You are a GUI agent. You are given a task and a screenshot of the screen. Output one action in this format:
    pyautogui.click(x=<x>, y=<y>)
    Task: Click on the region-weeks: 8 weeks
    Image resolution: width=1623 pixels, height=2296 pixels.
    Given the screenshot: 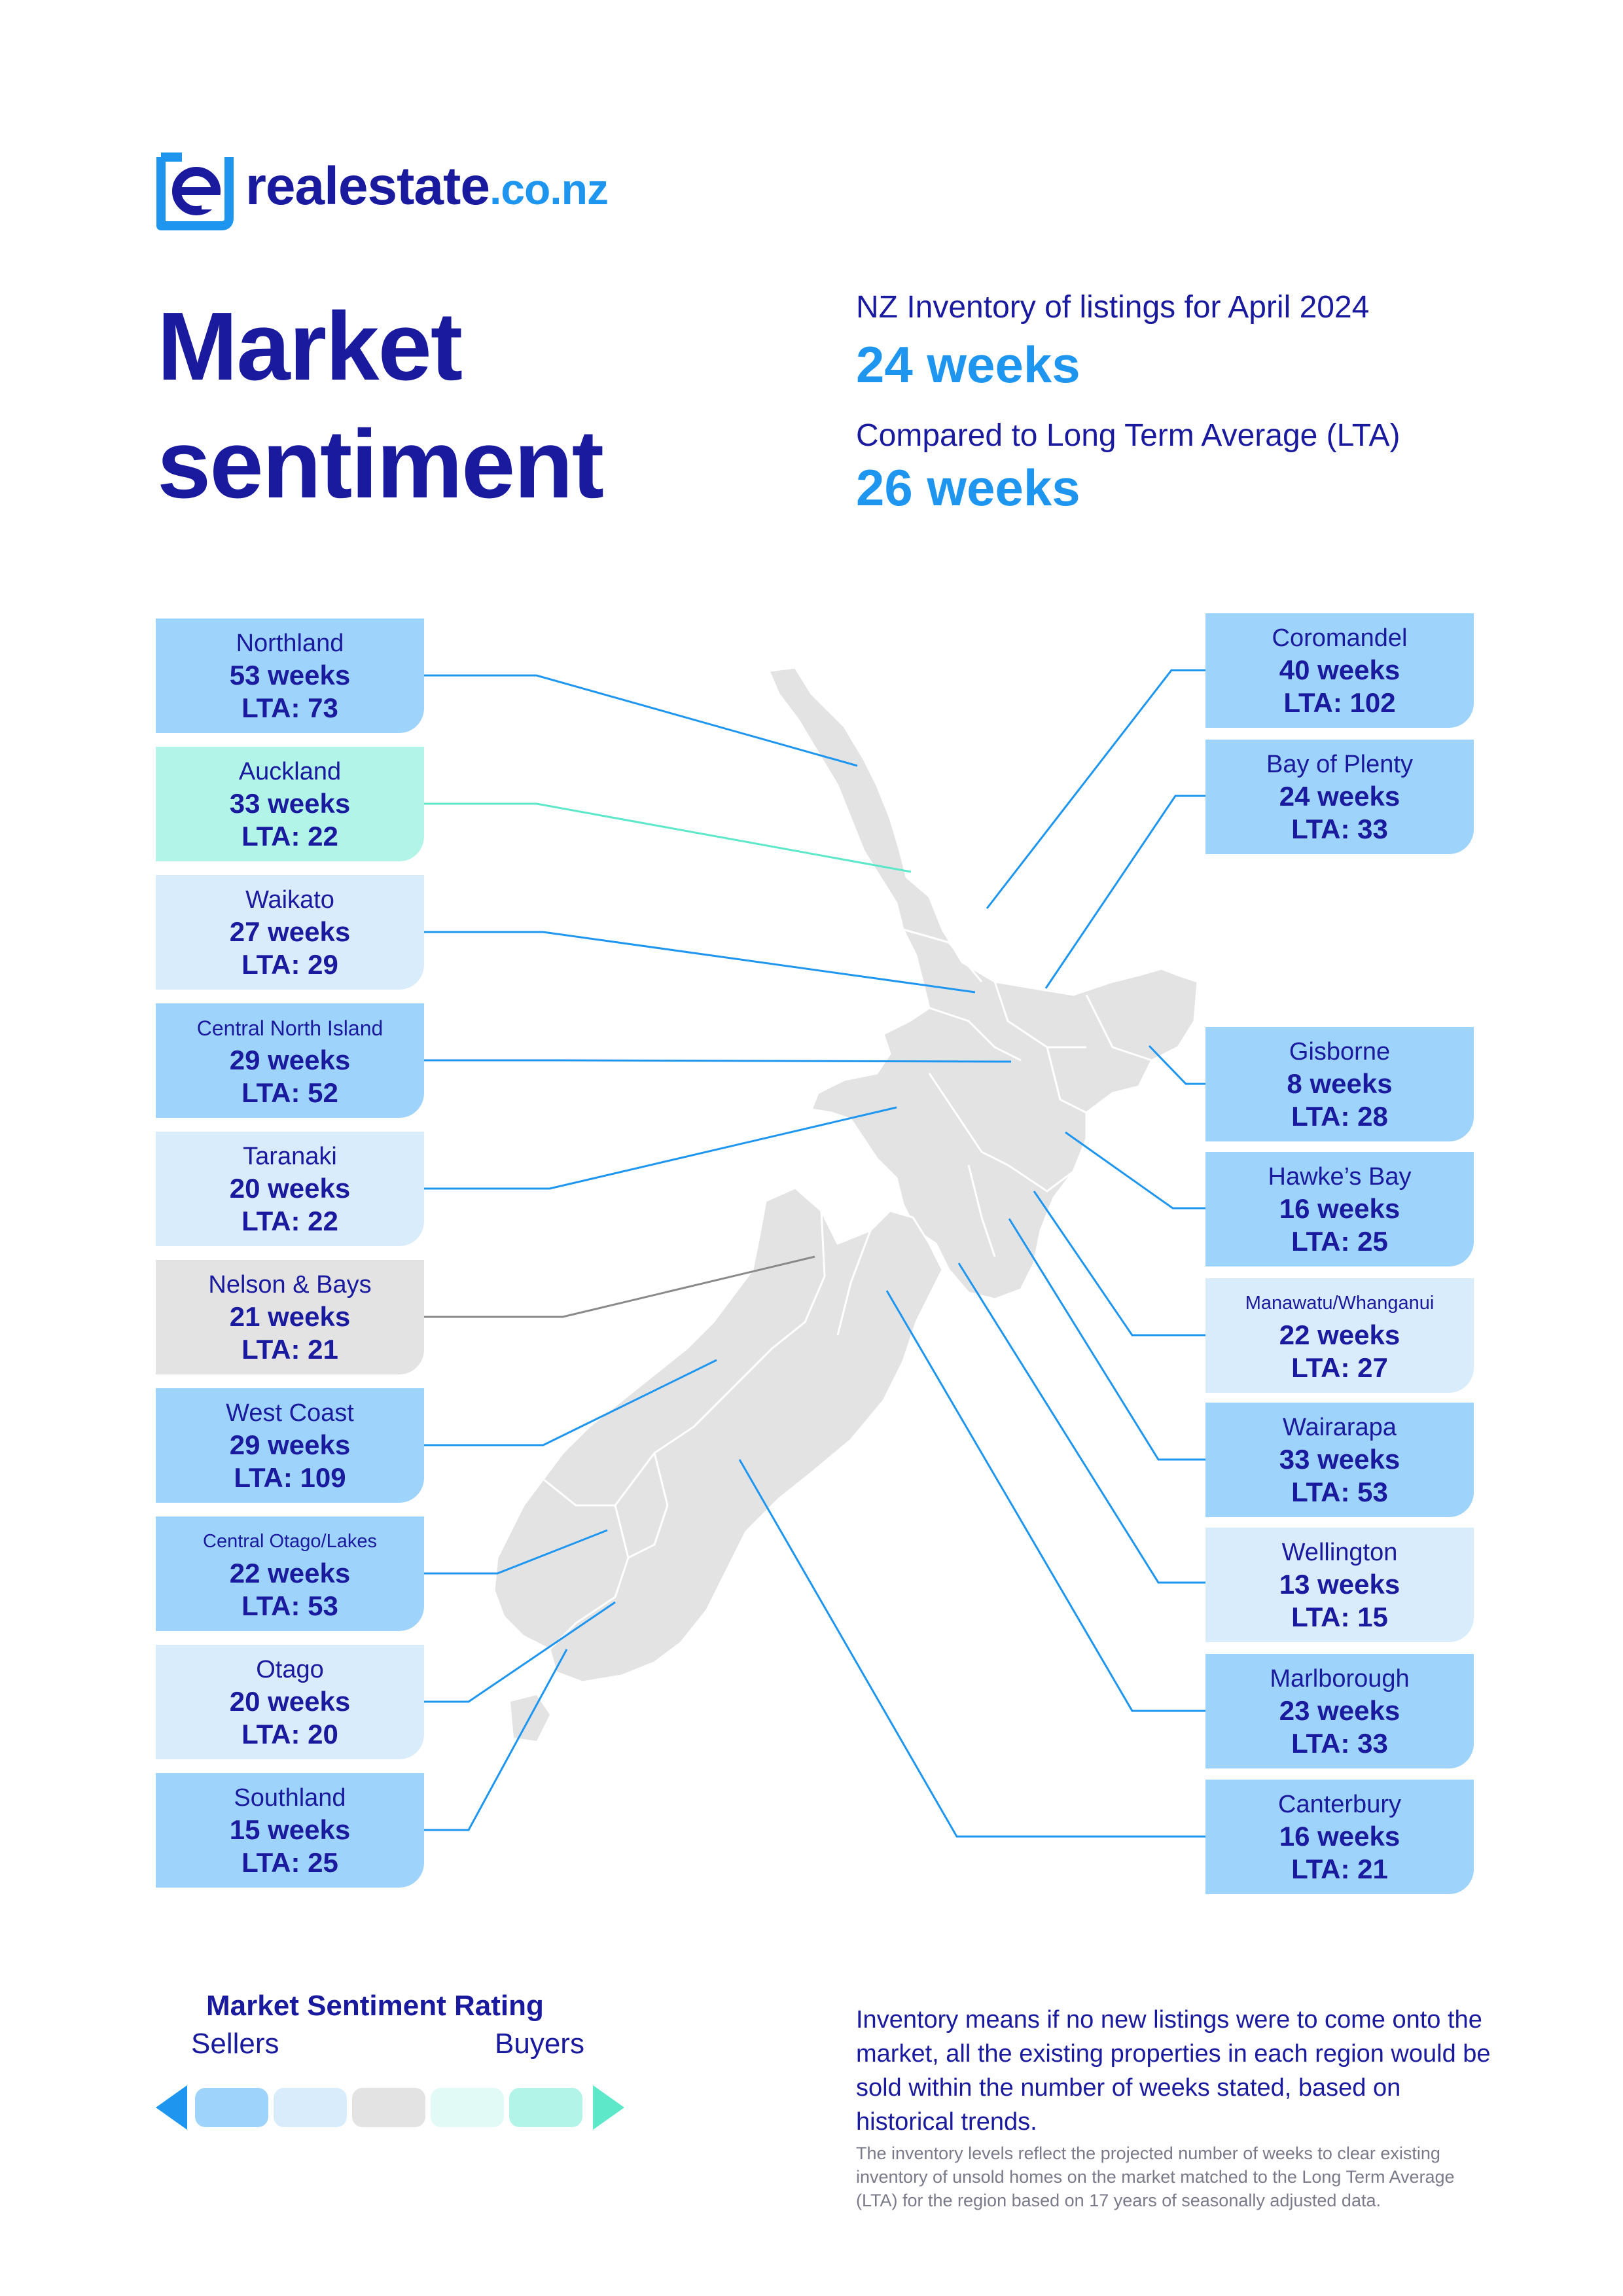 What is the action you would take?
    pyautogui.click(x=1340, y=1083)
    